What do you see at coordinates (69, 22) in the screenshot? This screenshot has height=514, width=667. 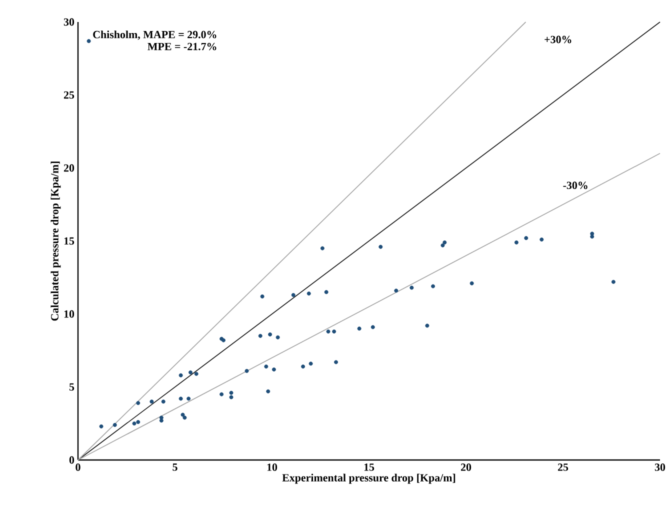 I see `y-tick-label: 30` at bounding box center [69, 22].